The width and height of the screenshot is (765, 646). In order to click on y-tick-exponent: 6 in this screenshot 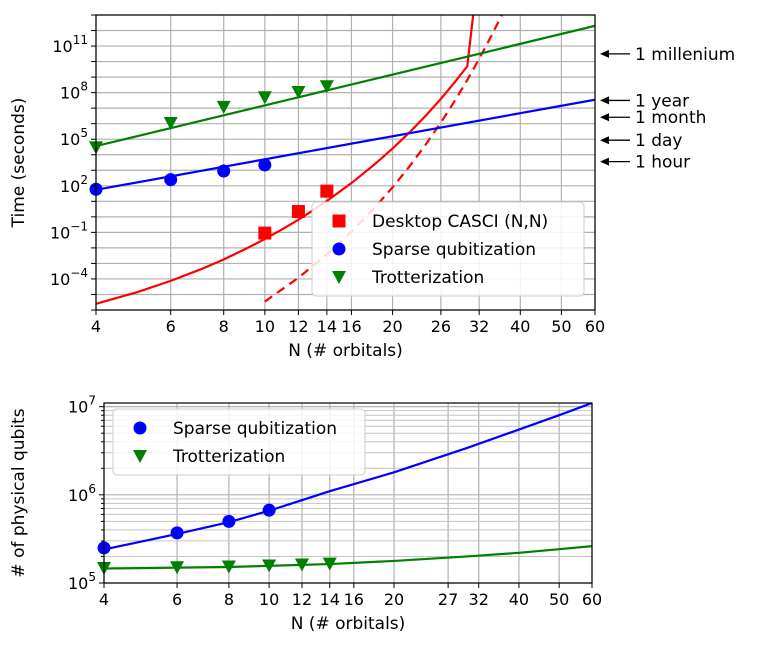, I will do `click(92, 489)`.